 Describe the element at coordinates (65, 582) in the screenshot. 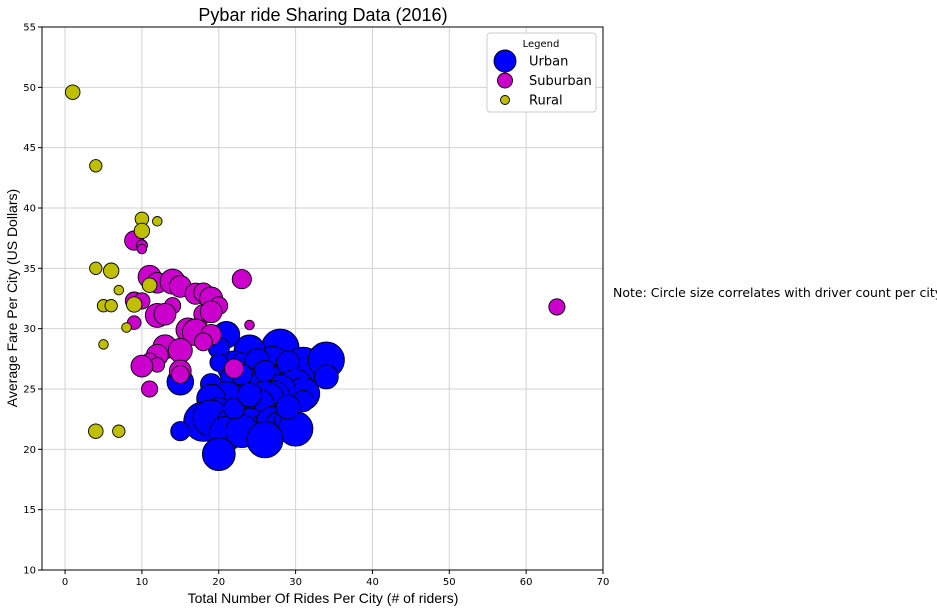

I see `x-tick-label: 0` at that location.